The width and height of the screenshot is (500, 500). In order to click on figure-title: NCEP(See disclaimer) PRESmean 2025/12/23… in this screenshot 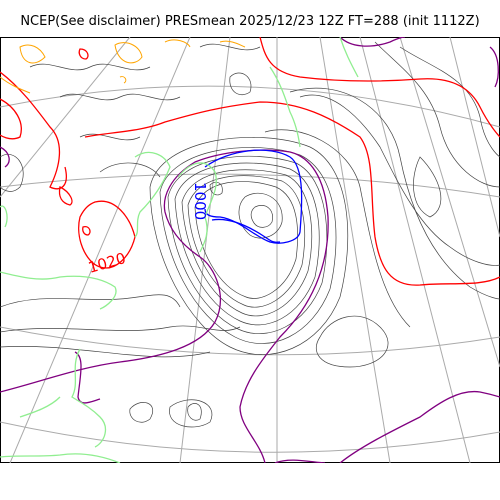, I will do `click(250, 21)`.